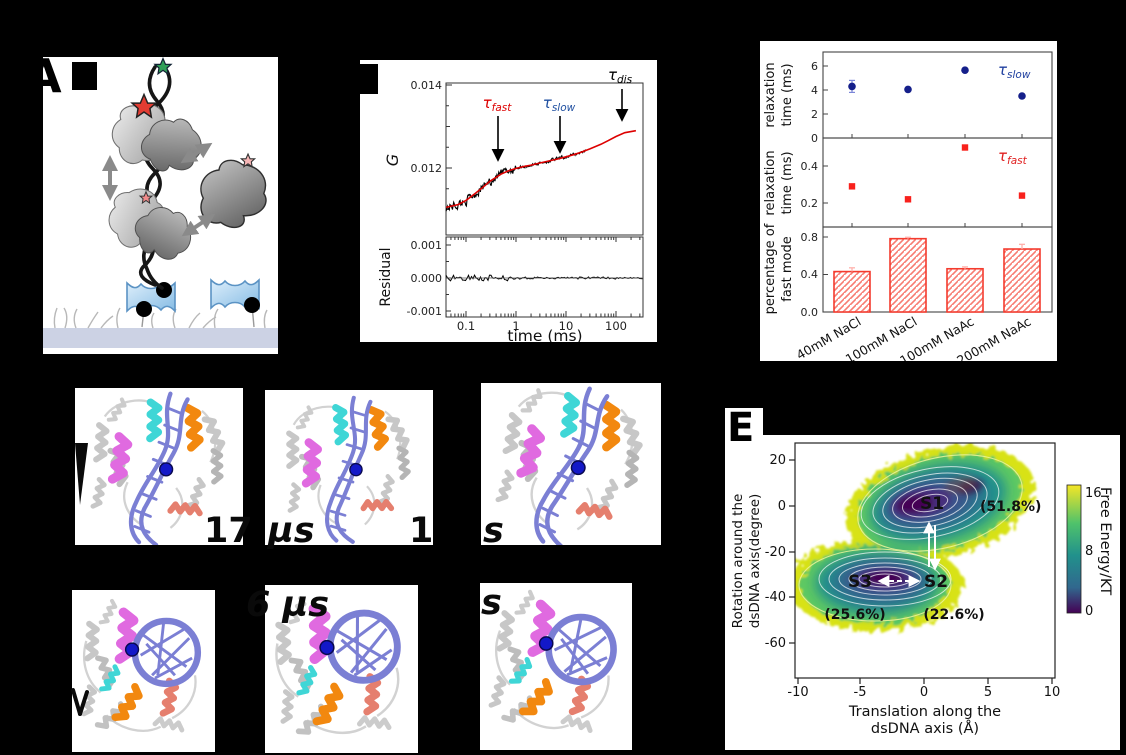 This screenshot has height=755, width=1126. What do you see at coordinates (909, 554) in the screenshot?
I see `transition-arrows` at bounding box center [909, 554].